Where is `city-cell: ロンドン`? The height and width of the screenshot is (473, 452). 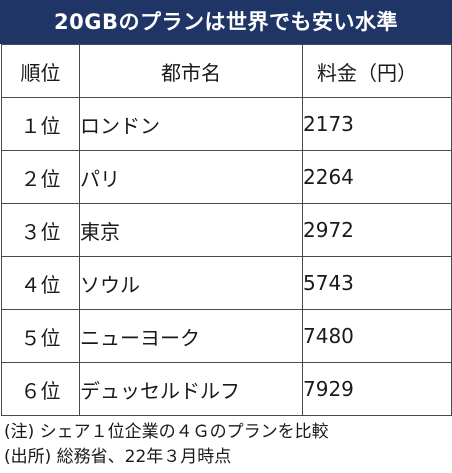
city-cell: ロンドン is located at coordinates (191, 124).